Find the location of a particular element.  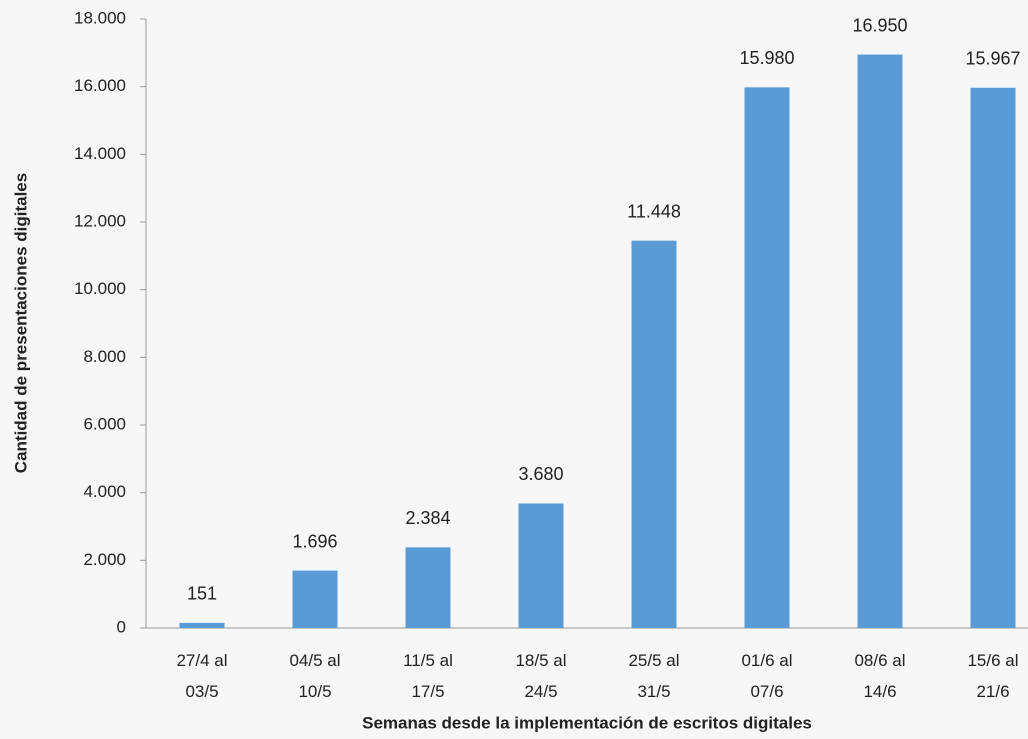

y-tick-label: 14.000 is located at coordinates (100, 153).